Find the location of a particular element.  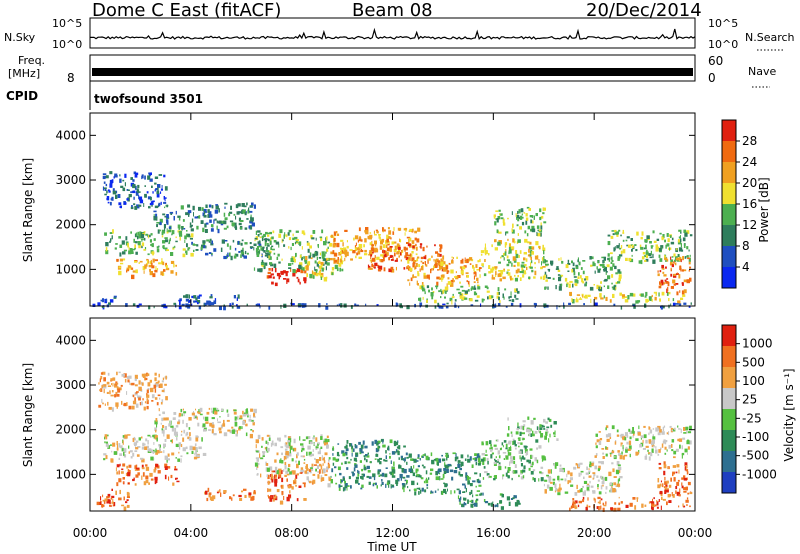

freq-band is located at coordinates (392, 72).